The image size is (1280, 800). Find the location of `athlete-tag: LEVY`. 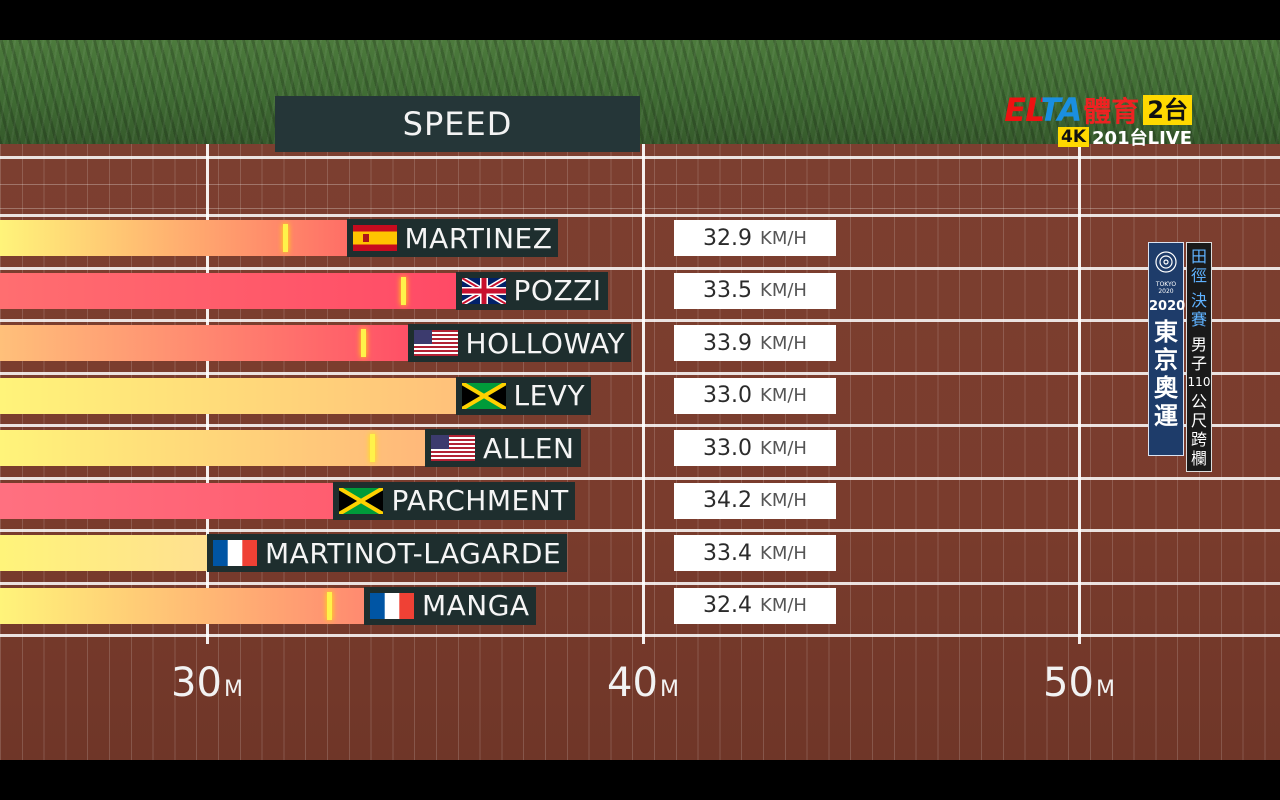

athlete-tag: LEVY is located at coordinates (523, 395).